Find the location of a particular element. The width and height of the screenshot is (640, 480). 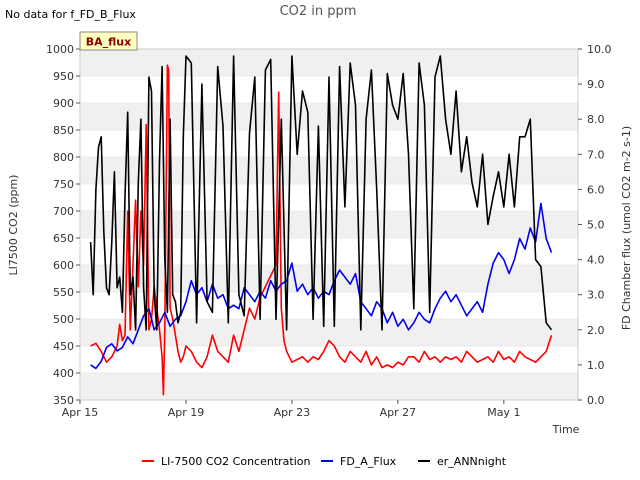

y-tick-label: 750 is located at coordinates (63, 184).